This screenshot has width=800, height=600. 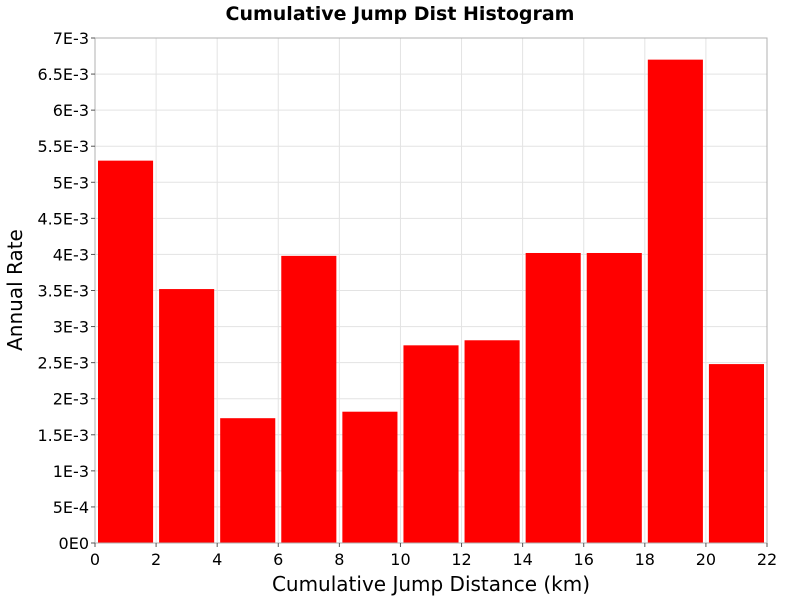 What do you see at coordinates (706, 559) in the screenshot?
I see `x-tick-label: 20` at bounding box center [706, 559].